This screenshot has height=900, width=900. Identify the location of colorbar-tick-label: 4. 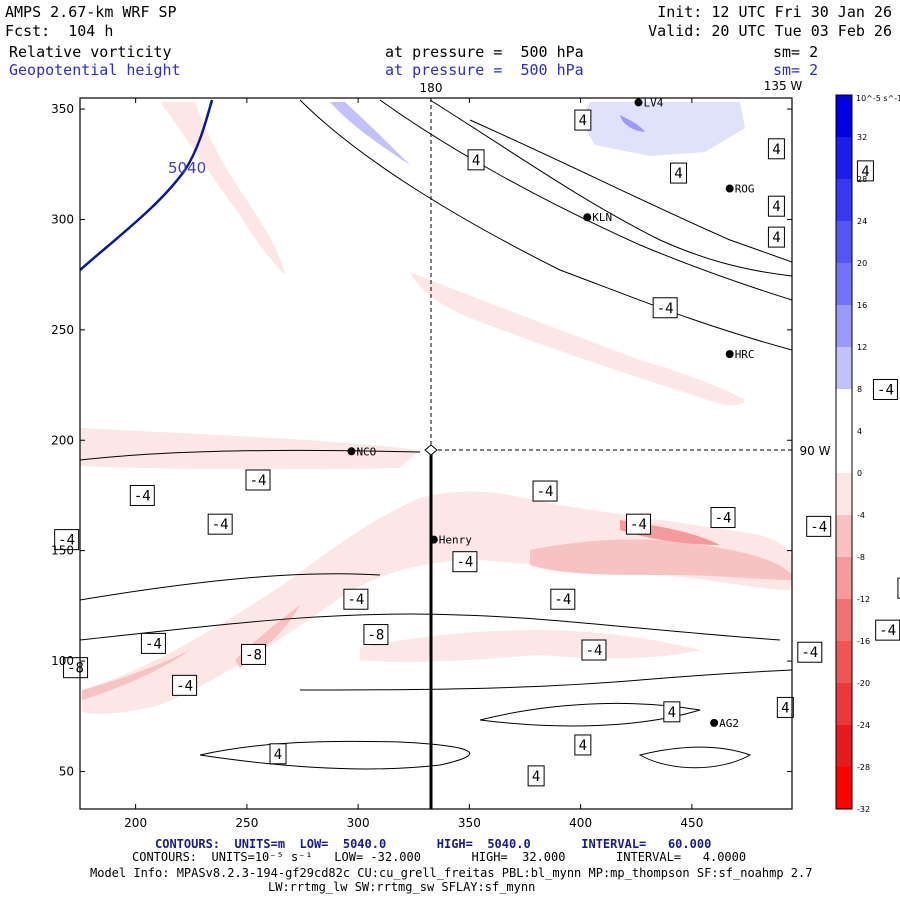
(859, 431).